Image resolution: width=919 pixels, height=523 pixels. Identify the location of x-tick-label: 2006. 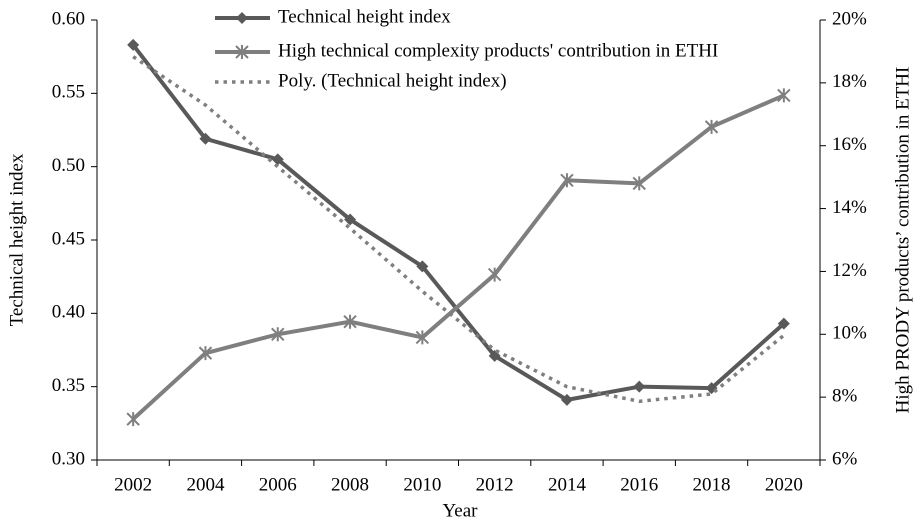
(278, 484).